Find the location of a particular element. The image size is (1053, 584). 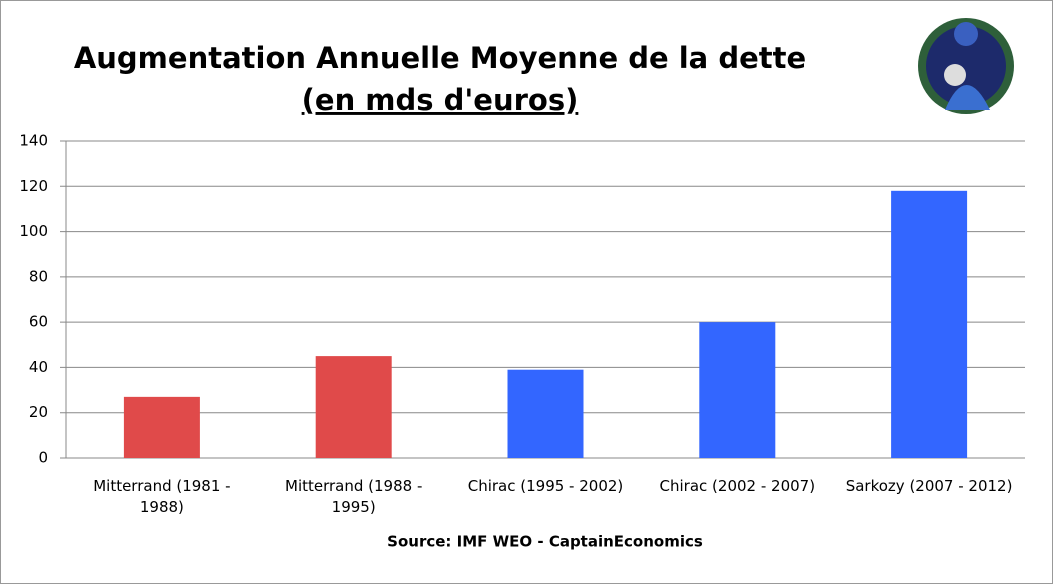

chart-subtitle: (en mds d'euros) is located at coordinates (440, 100).